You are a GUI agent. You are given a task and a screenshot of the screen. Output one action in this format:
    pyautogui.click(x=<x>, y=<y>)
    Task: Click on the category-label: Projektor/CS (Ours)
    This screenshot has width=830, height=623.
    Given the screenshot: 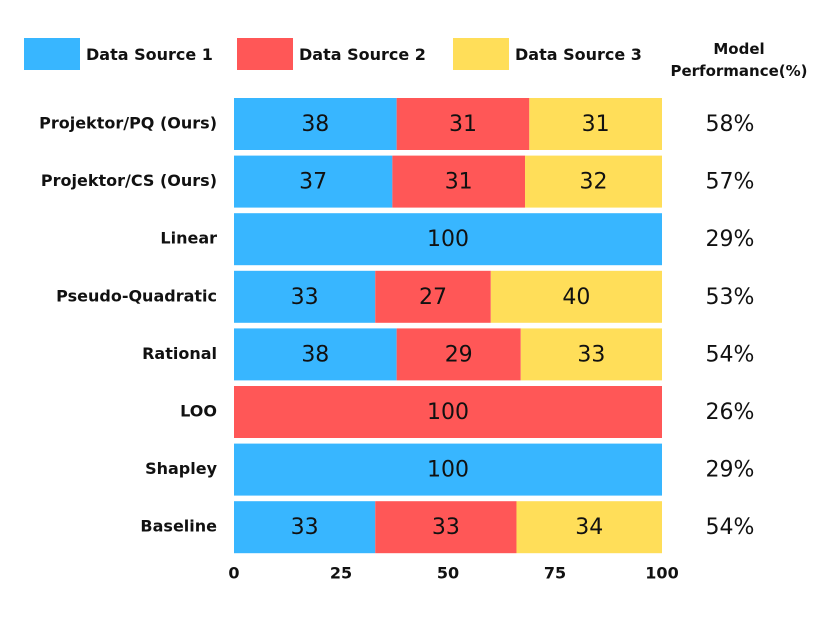 What is the action you would take?
    pyautogui.click(x=129, y=180)
    